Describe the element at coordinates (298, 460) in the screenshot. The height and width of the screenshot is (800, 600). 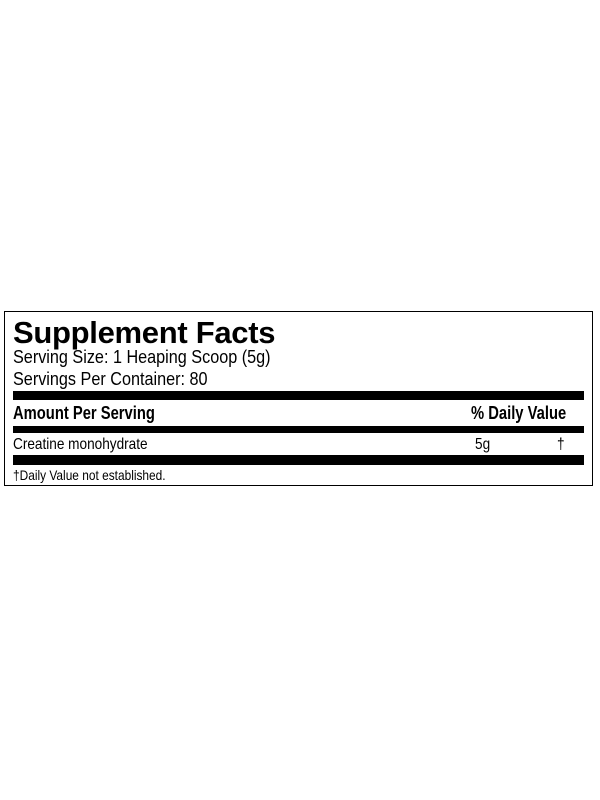
I see `thick-divider-bottom` at that location.